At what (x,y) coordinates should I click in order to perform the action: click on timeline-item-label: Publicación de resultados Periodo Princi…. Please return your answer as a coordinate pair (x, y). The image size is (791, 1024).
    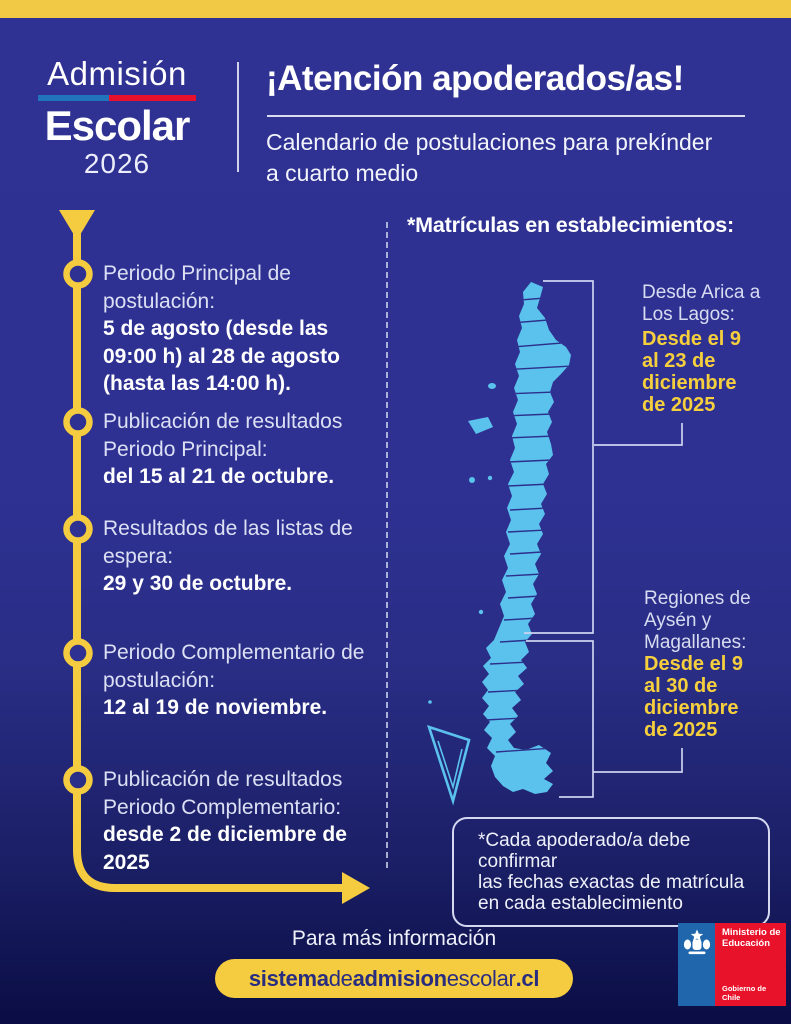
    Looking at the image, I should click on (223, 435).